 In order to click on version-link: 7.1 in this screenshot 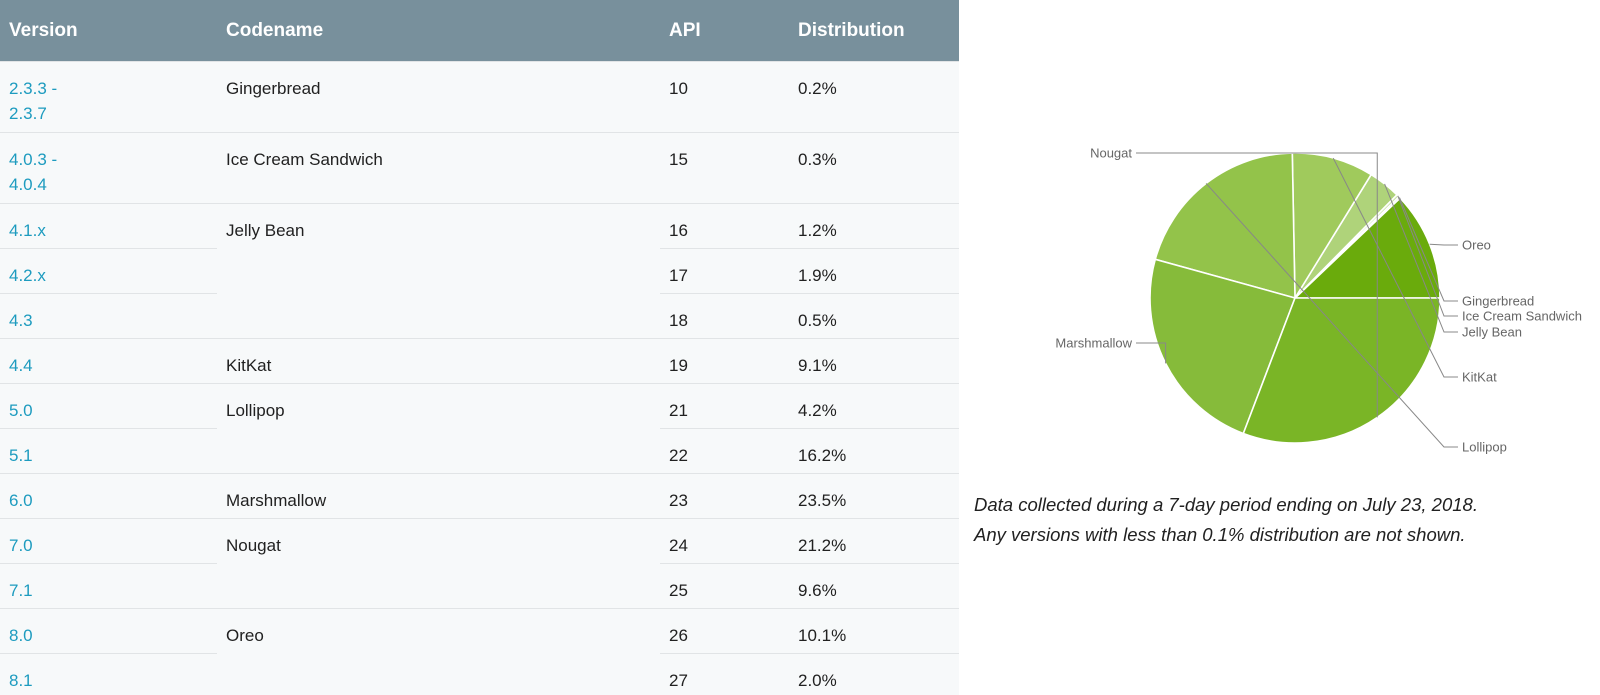, I will do `click(108, 586)`.